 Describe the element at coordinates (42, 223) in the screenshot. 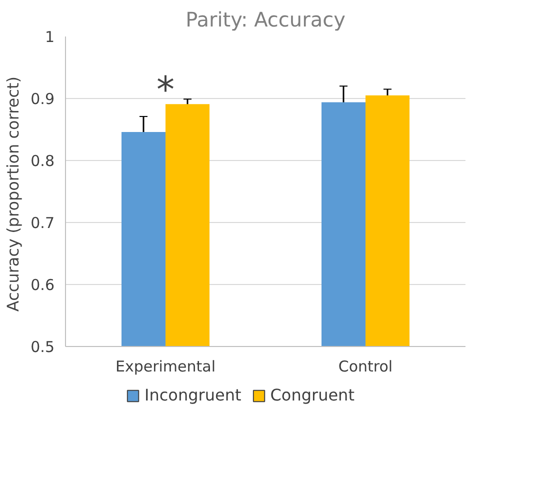

I see `y-tick-label: 0.7` at that location.